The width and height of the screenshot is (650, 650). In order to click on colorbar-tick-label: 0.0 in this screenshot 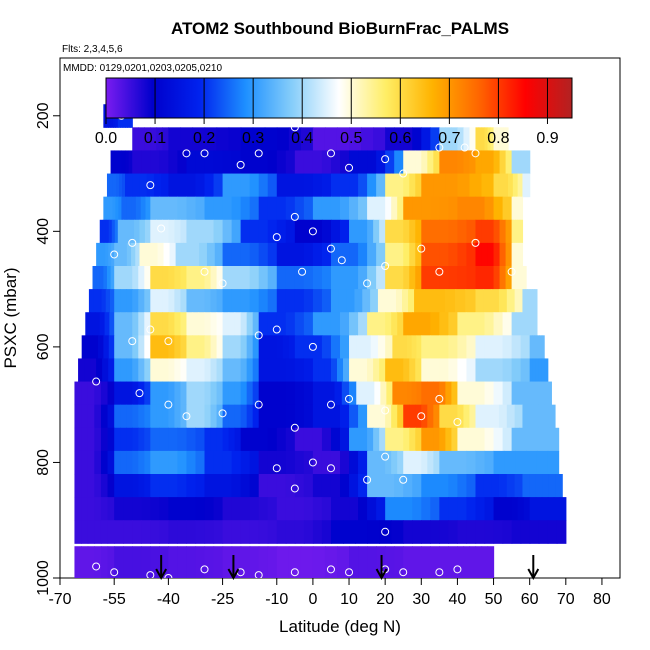, I will do `click(106, 138)`.